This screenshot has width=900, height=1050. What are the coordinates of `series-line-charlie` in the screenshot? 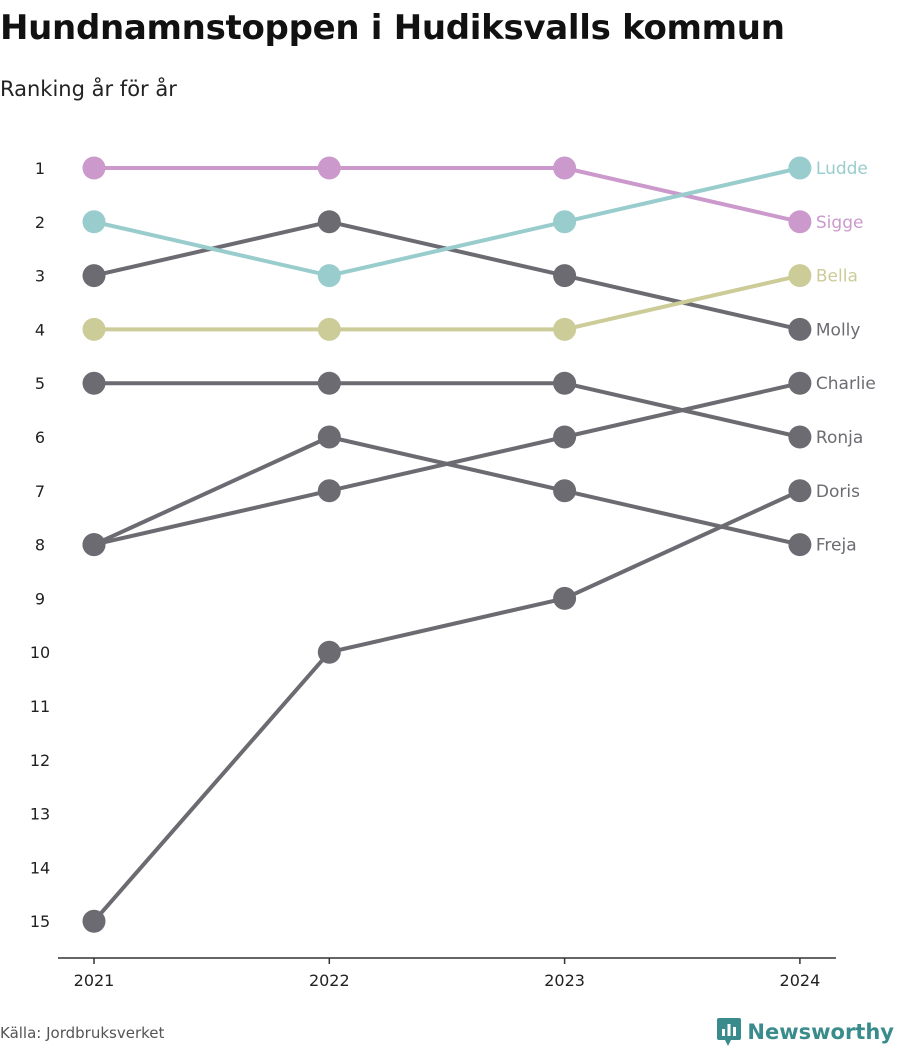 It's located at (447, 464).